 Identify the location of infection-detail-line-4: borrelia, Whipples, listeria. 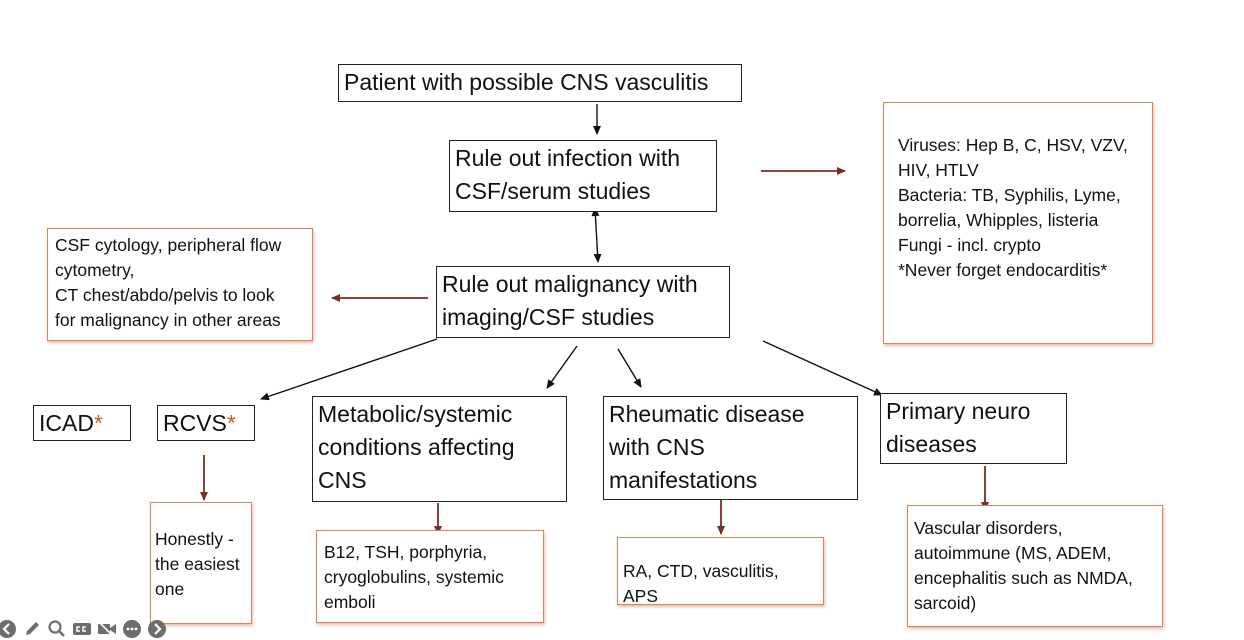
(998, 220).